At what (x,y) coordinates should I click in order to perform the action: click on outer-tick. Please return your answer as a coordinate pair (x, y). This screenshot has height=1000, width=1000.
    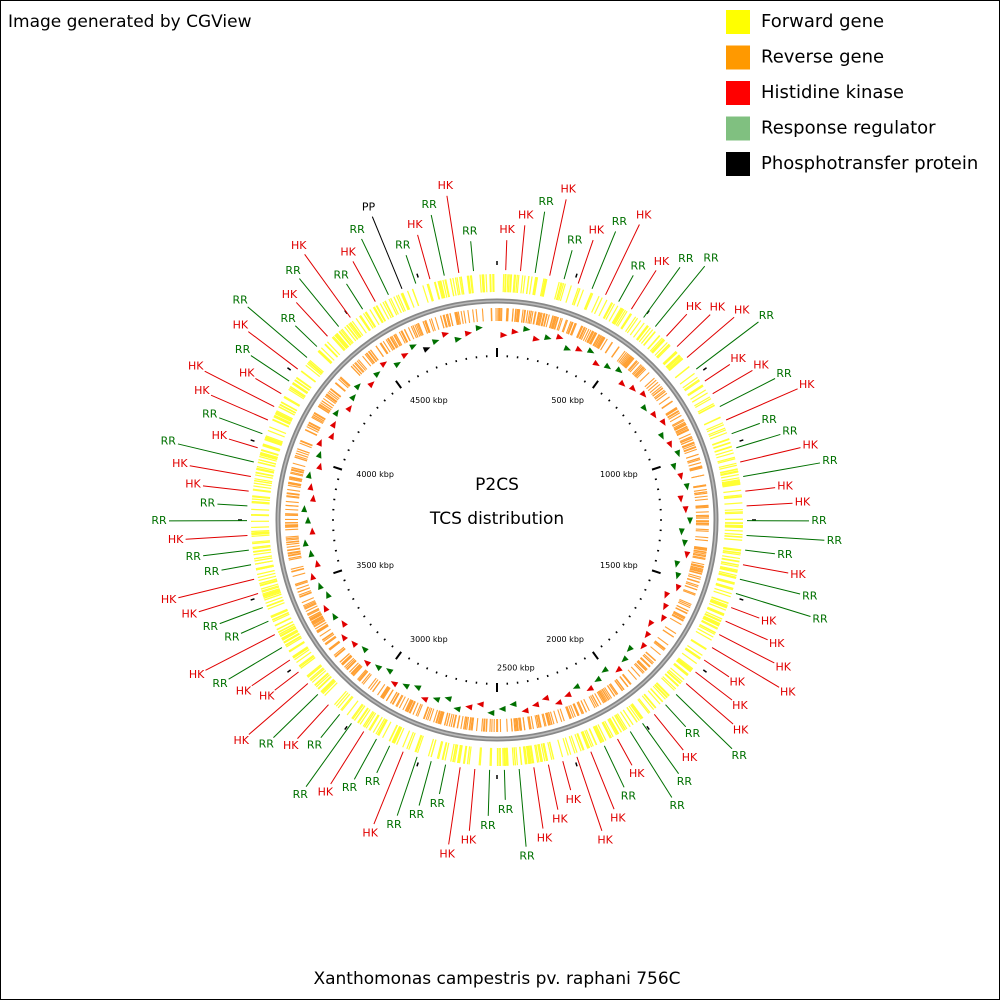
    Looking at the image, I should click on (417, 275).